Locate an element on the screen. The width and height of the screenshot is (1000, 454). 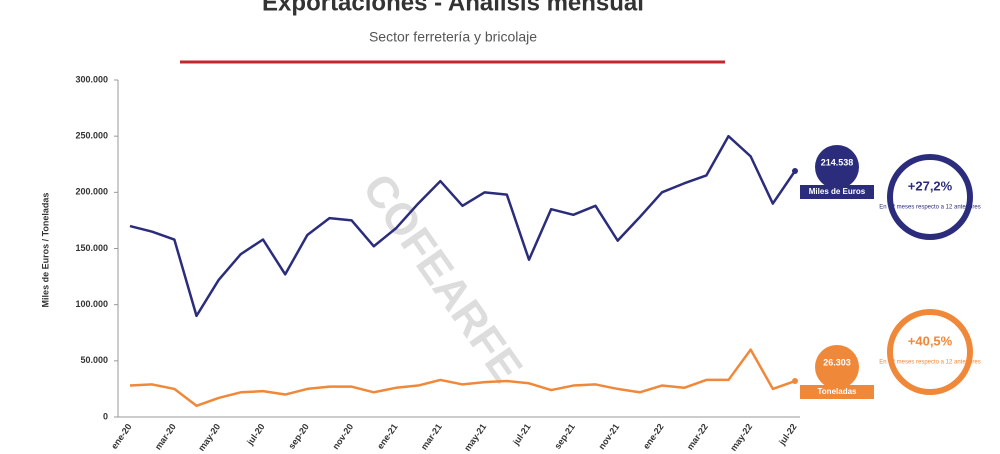
y-axis-label: Miles de Euros / Toneladas is located at coordinates (45, 250).